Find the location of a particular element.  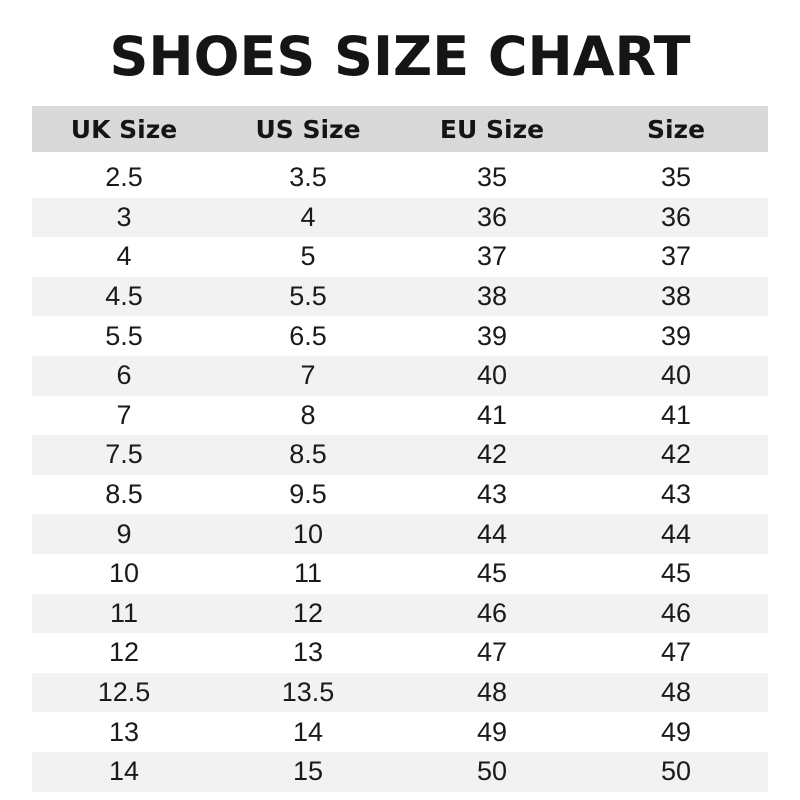

table-cell: 12.5 is located at coordinates (124, 692).